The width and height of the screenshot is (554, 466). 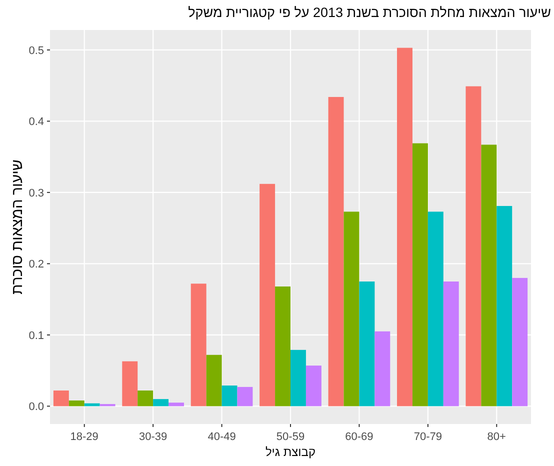 What do you see at coordinates (428, 437) in the screenshot?
I see `x-tick-label: 70-79` at bounding box center [428, 437].